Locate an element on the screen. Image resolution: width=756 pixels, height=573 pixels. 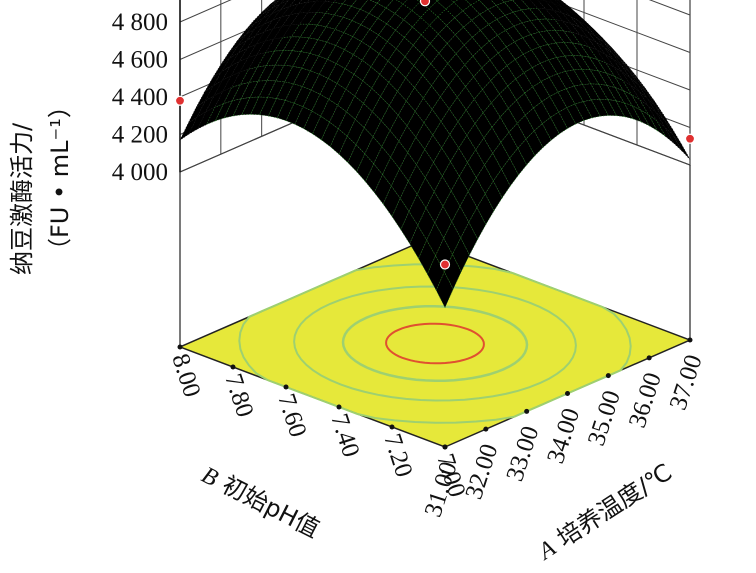
x-tick-label: 37.00 is located at coordinates (686, 383).